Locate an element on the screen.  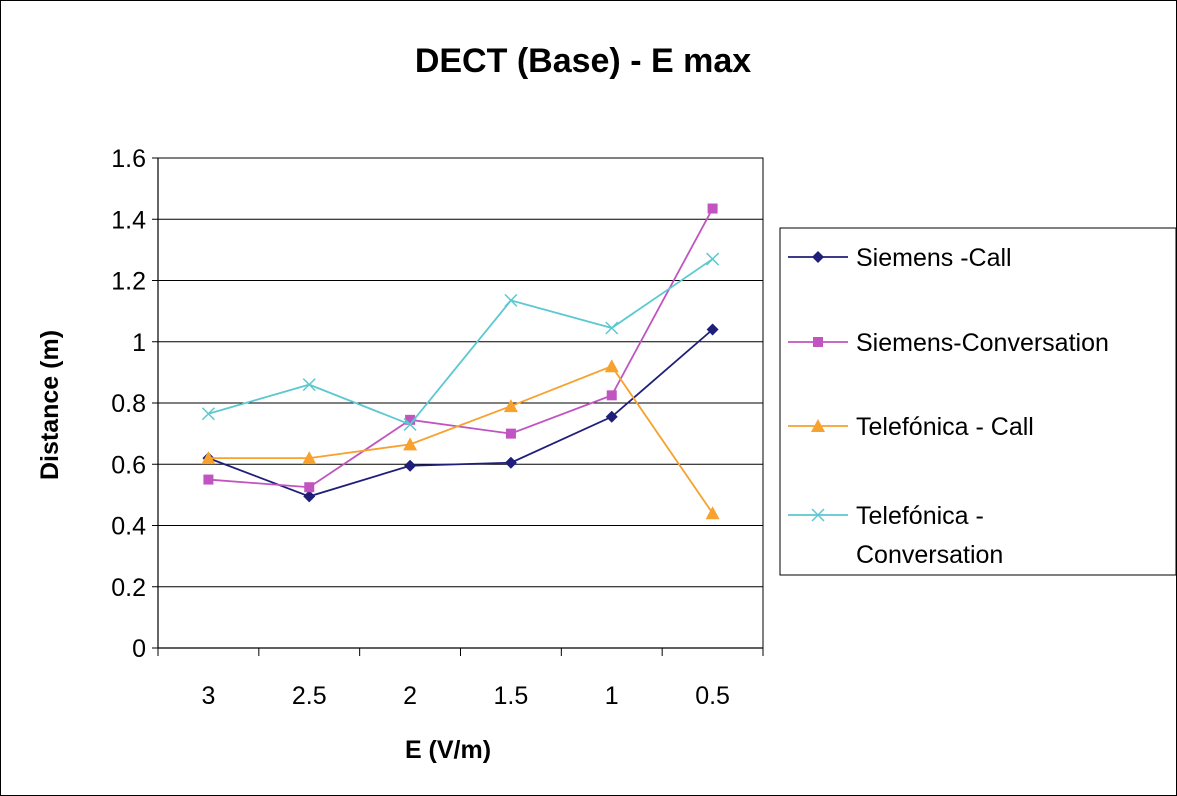
chart-title: DECT (Base) - E max is located at coordinates (583, 61).